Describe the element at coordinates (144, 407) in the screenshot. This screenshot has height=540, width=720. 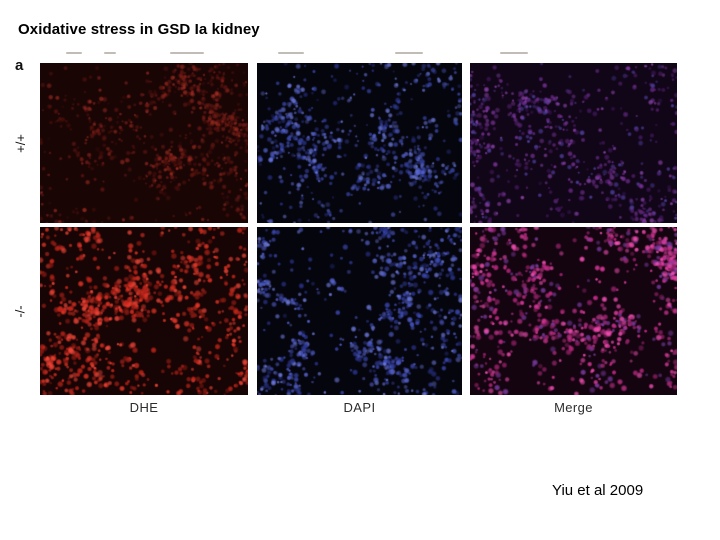
I see `column-label-dhe: DHE` at that location.